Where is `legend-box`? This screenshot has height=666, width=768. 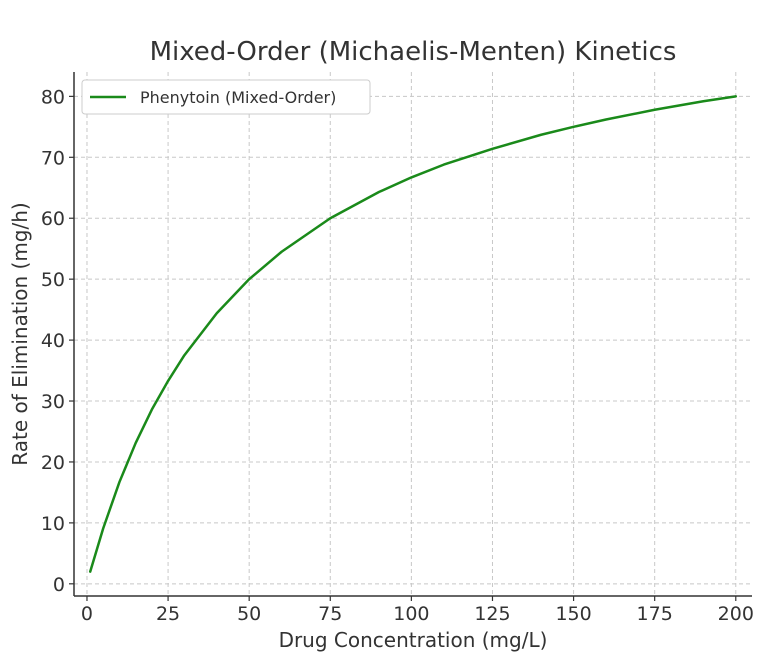
legend-box is located at coordinates (226, 97).